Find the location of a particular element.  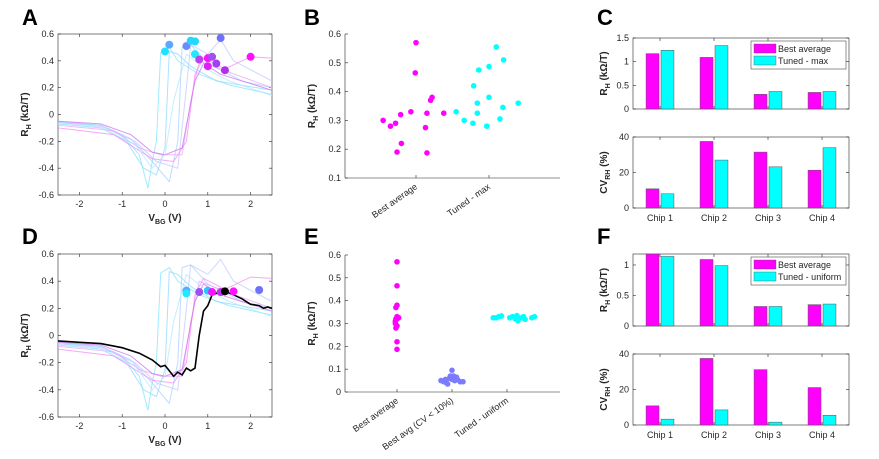

panel-b-ylabel-sub: H is located at coordinates (316, 118).